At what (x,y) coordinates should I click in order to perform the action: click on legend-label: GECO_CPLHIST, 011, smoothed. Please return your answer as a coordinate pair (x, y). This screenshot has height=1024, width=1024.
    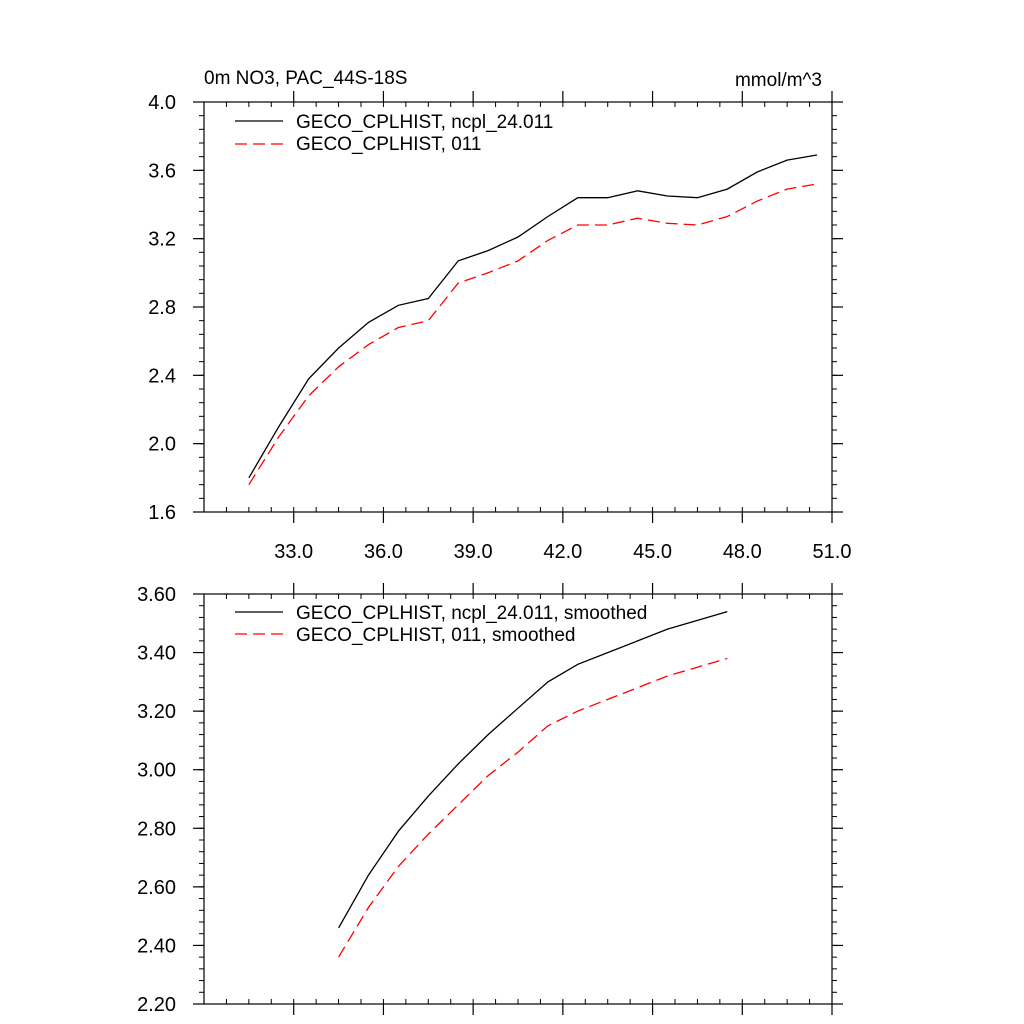
    Looking at the image, I should click on (436, 635).